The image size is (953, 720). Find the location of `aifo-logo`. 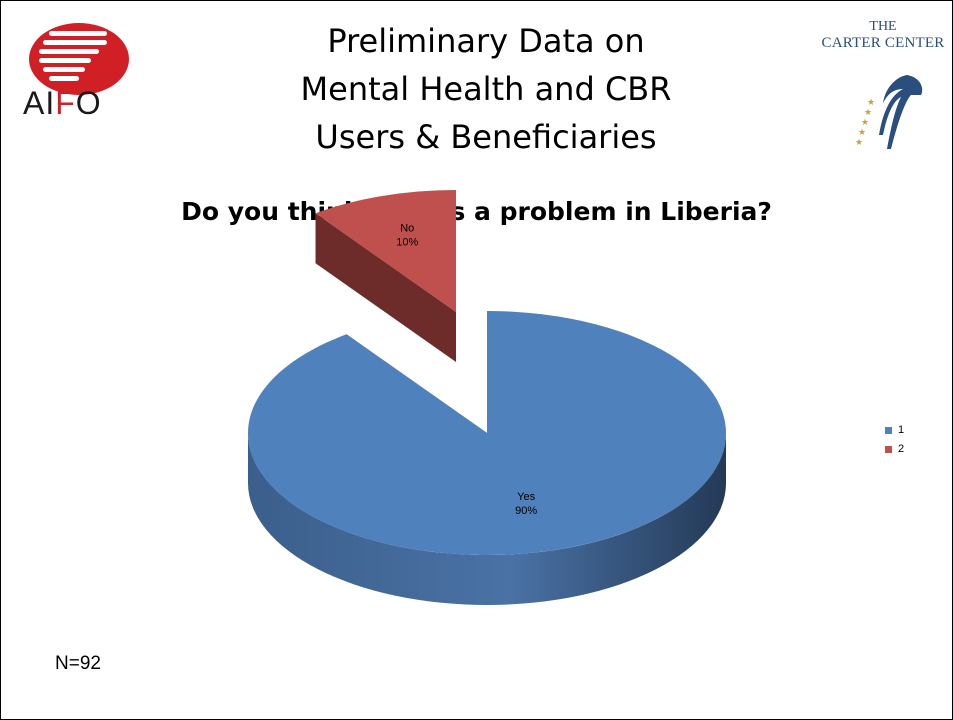

aifo-logo is located at coordinates (78, 75).